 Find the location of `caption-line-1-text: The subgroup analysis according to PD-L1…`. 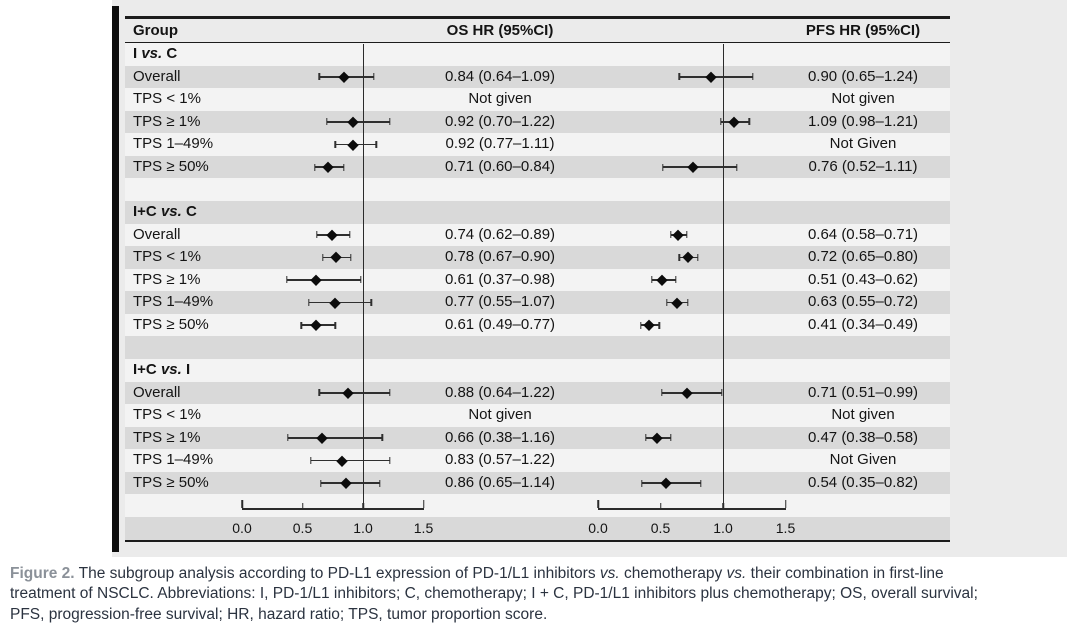

caption-line-1-text: The subgroup analysis according to PD-L1… is located at coordinates (509, 573).